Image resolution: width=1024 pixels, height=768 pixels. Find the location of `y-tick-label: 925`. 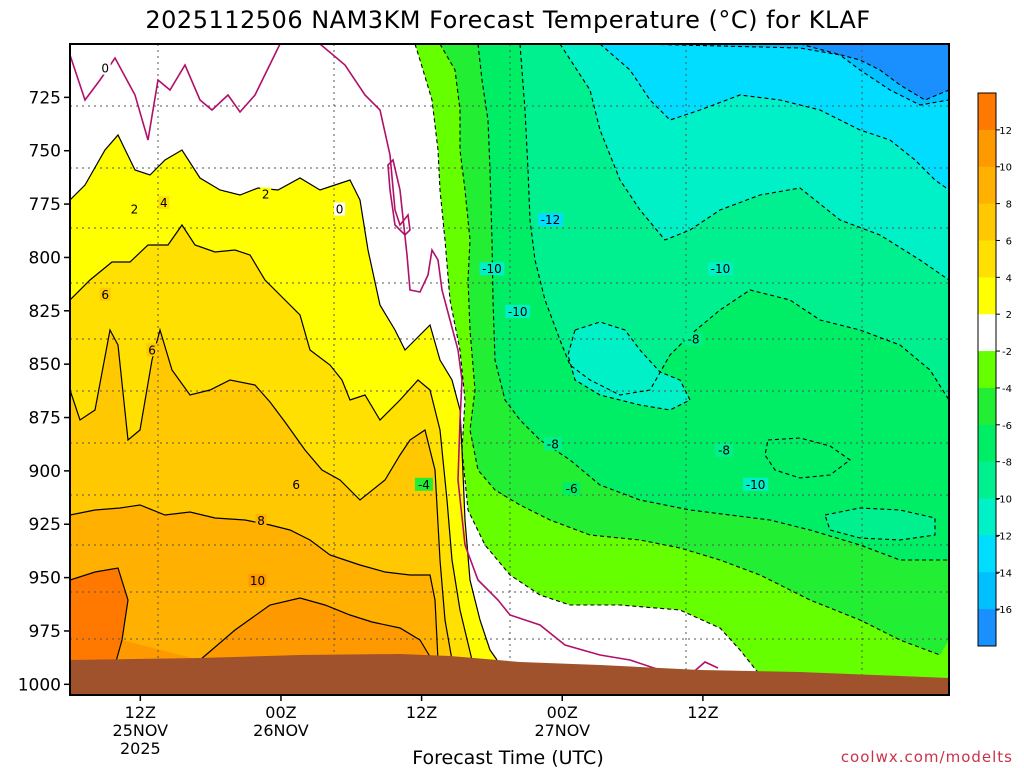

y-tick-label: 925 is located at coordinates (45, 525).